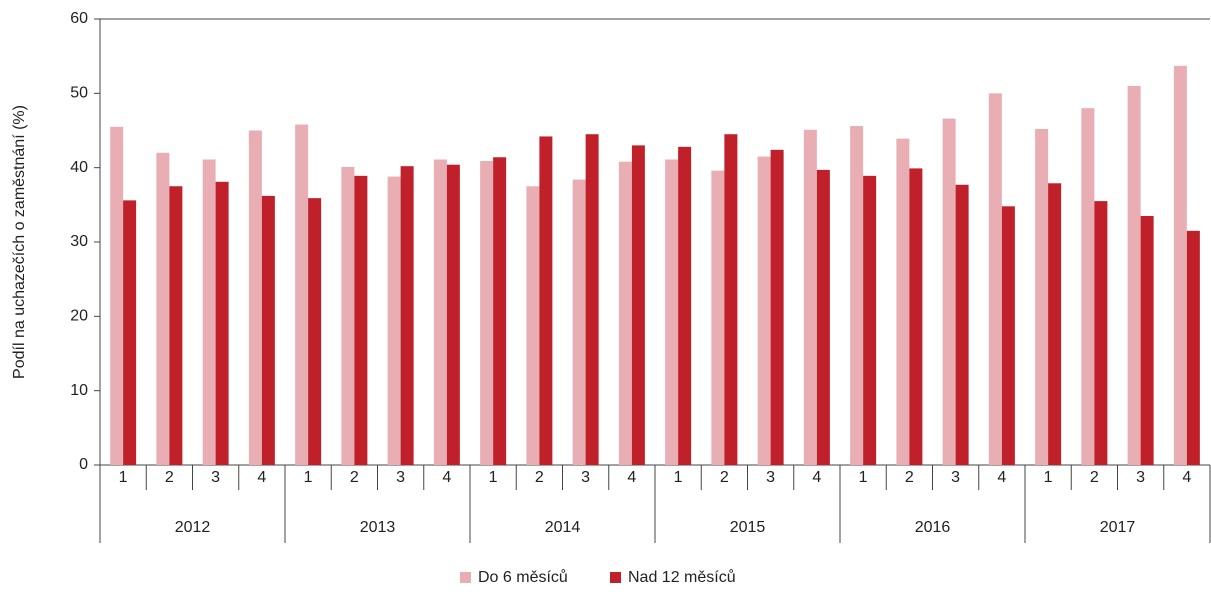 Image resolution: width=1211 pixels, height=598 pixels. Describe the element at coordinates (1118, 527) in the screenshot. I see `group-label: 2017` at that location.